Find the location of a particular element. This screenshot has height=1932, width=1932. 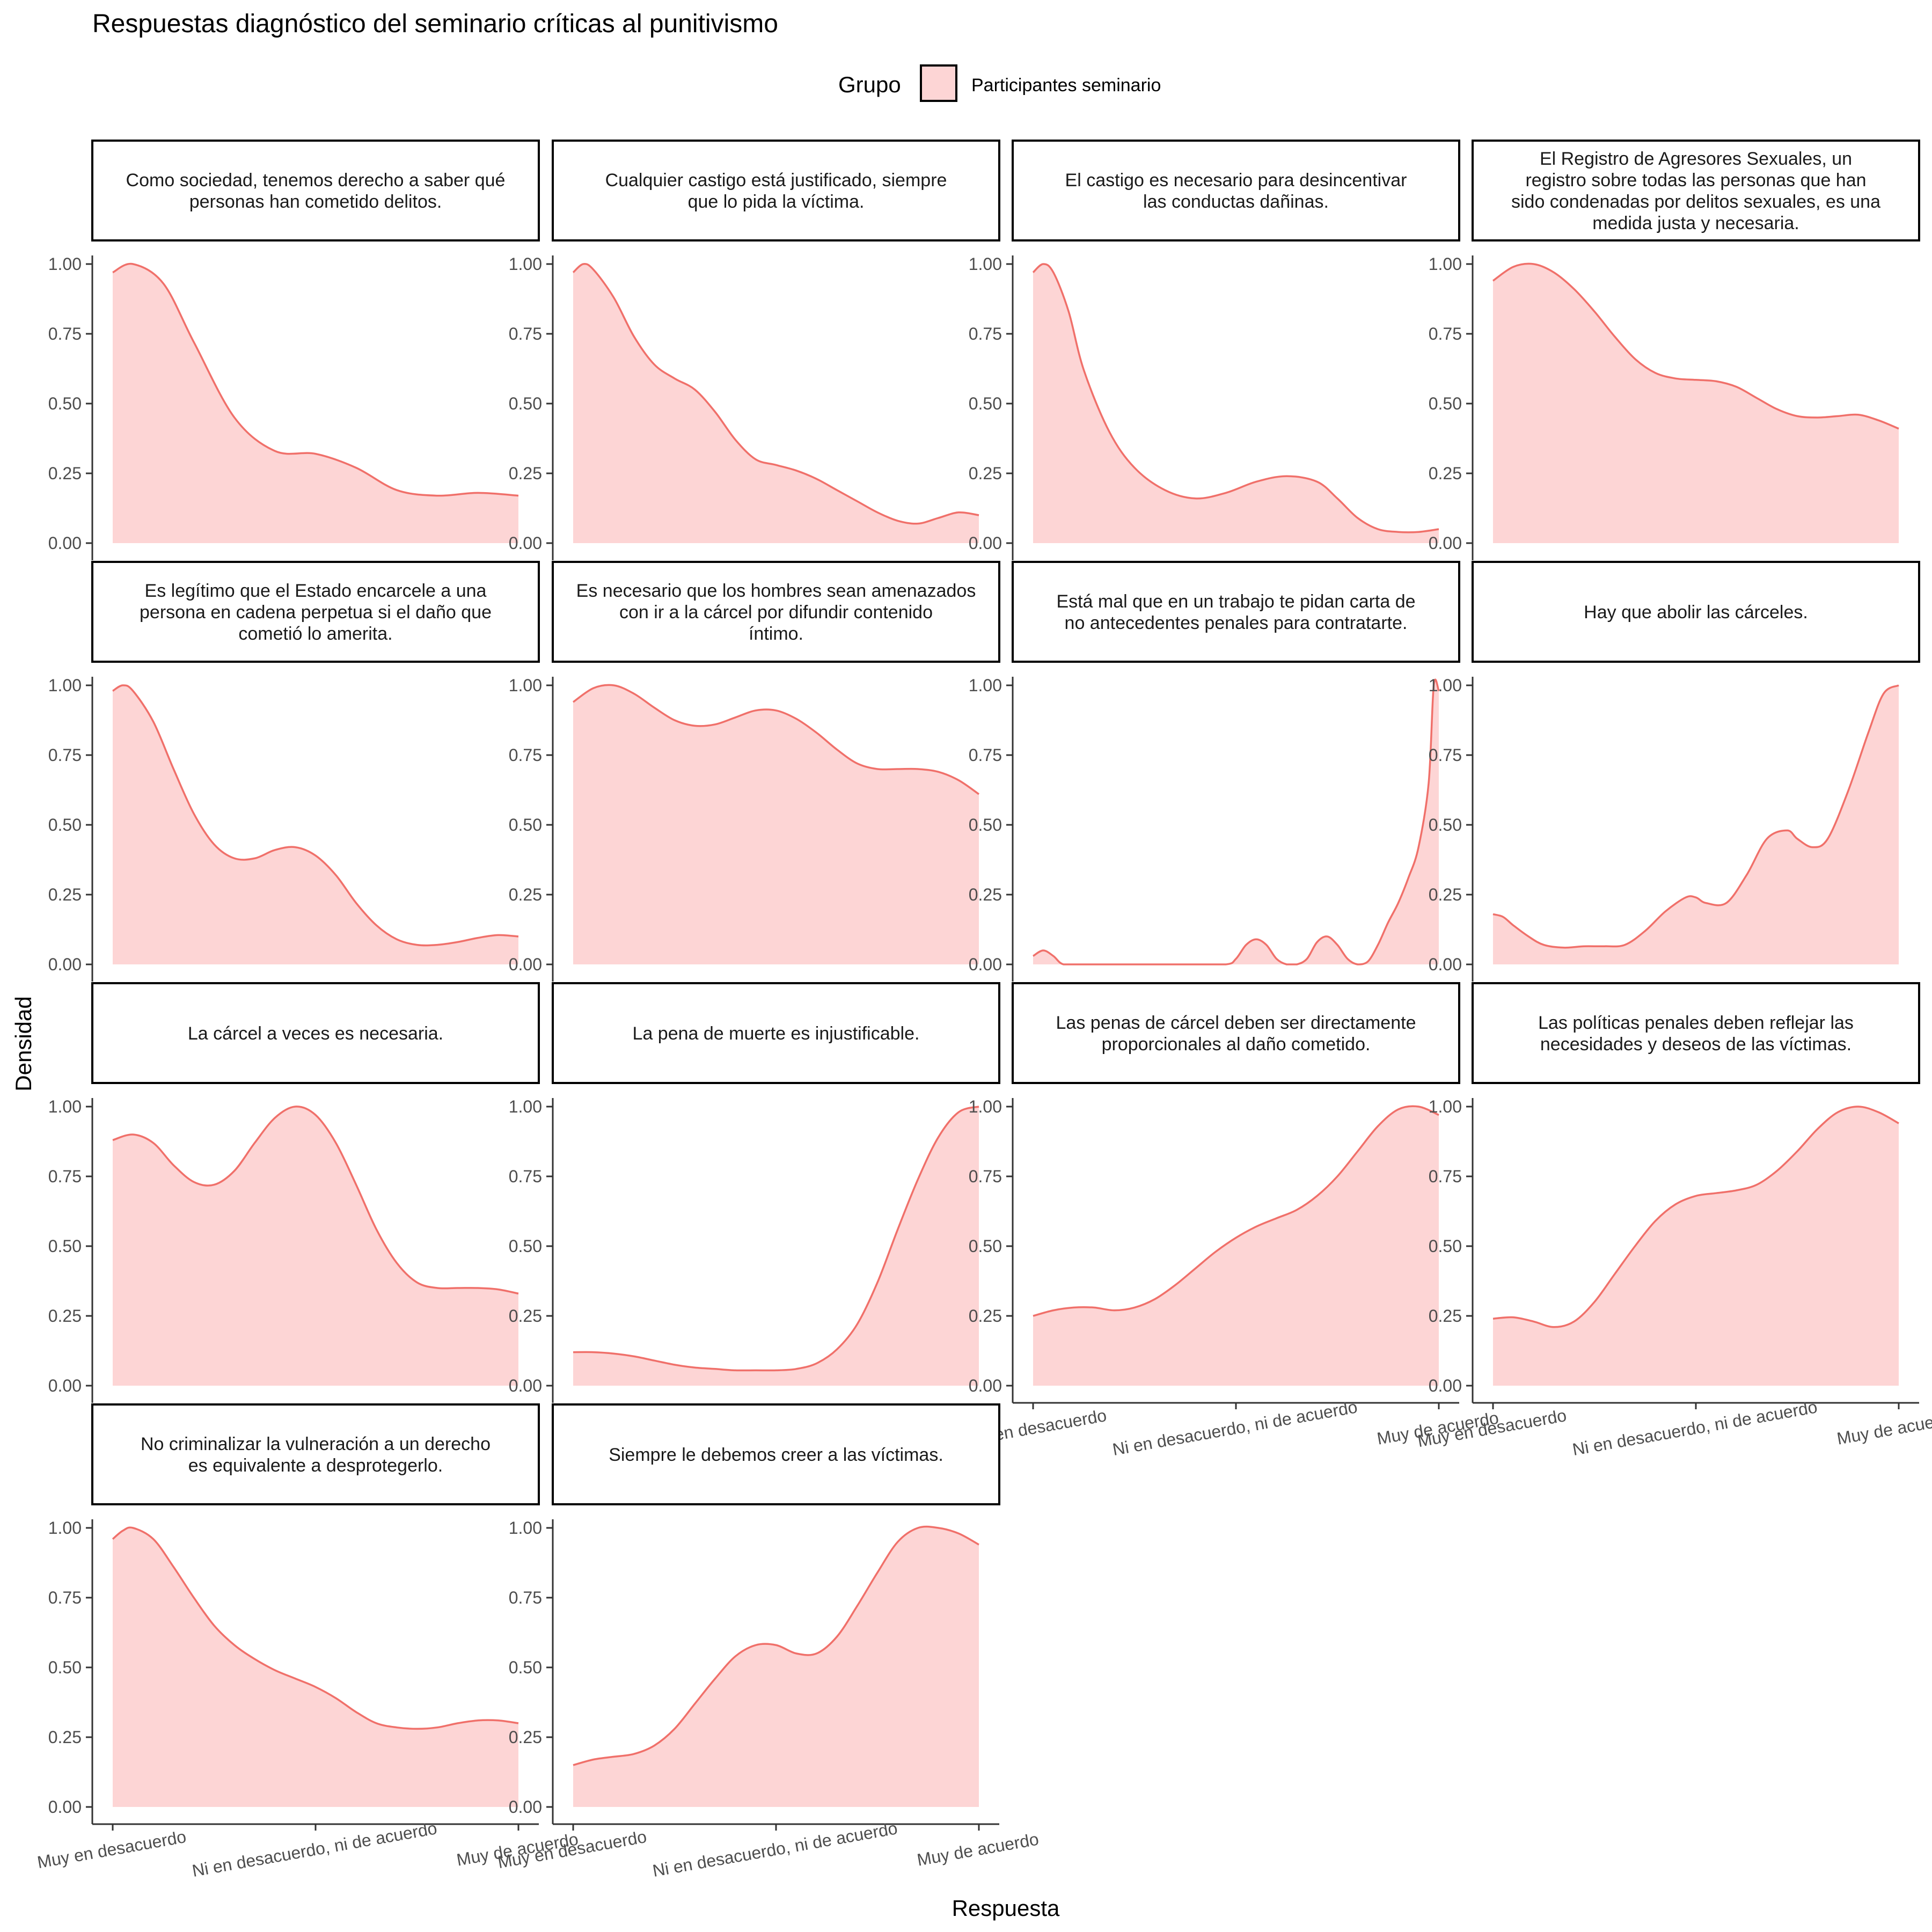

facet-title-line: Las políticas penales deben reflejar las is located at coordinates (1696, 1023).